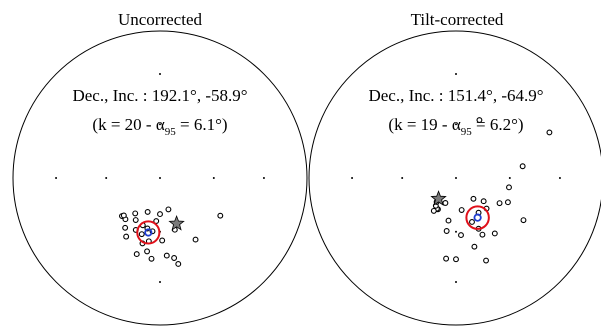  Describe the element at coordinates (160, 19) in the screenshot. I see `panel-title-uncorrected: Uncorrected` at that location.